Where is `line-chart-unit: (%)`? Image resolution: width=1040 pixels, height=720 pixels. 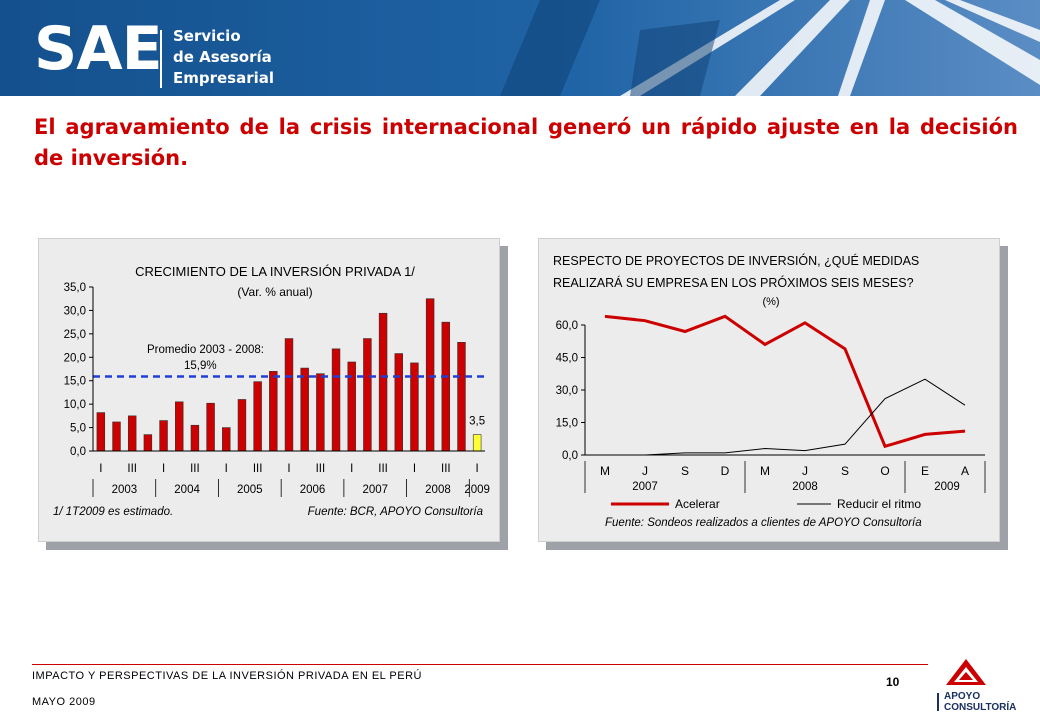
line-chart-unit: (%) is located at coordinates (770, 302).